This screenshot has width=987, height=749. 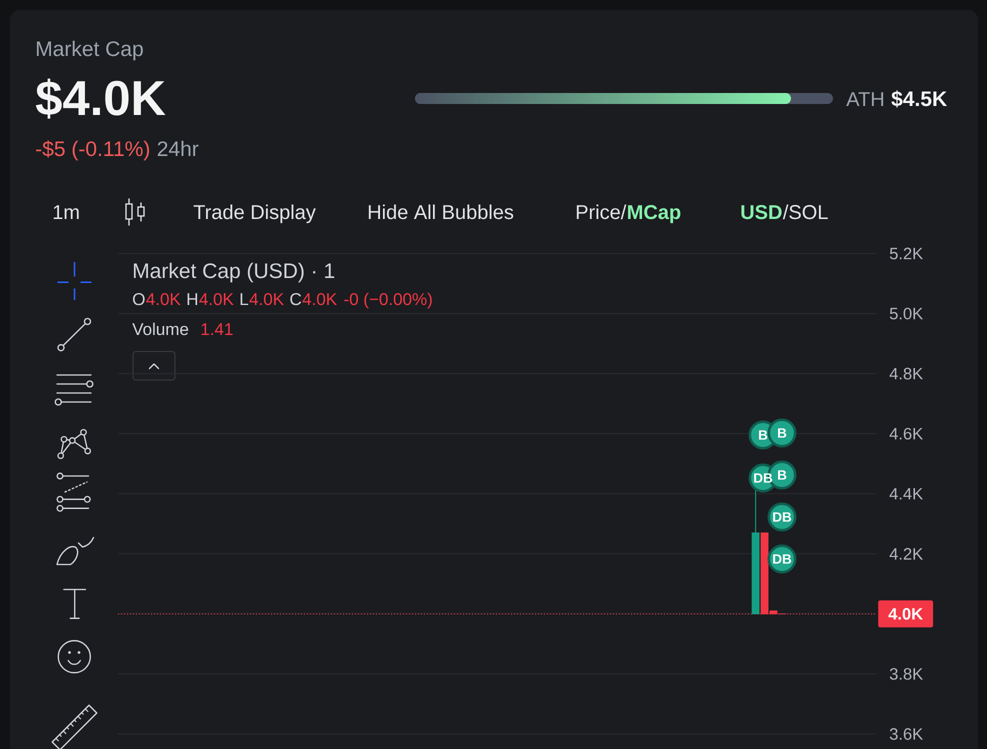 What do you see at coordinates (906, 374) in the screenshot?
I see `y-tick-label: 4.8K` at bounding box center [906, 374].